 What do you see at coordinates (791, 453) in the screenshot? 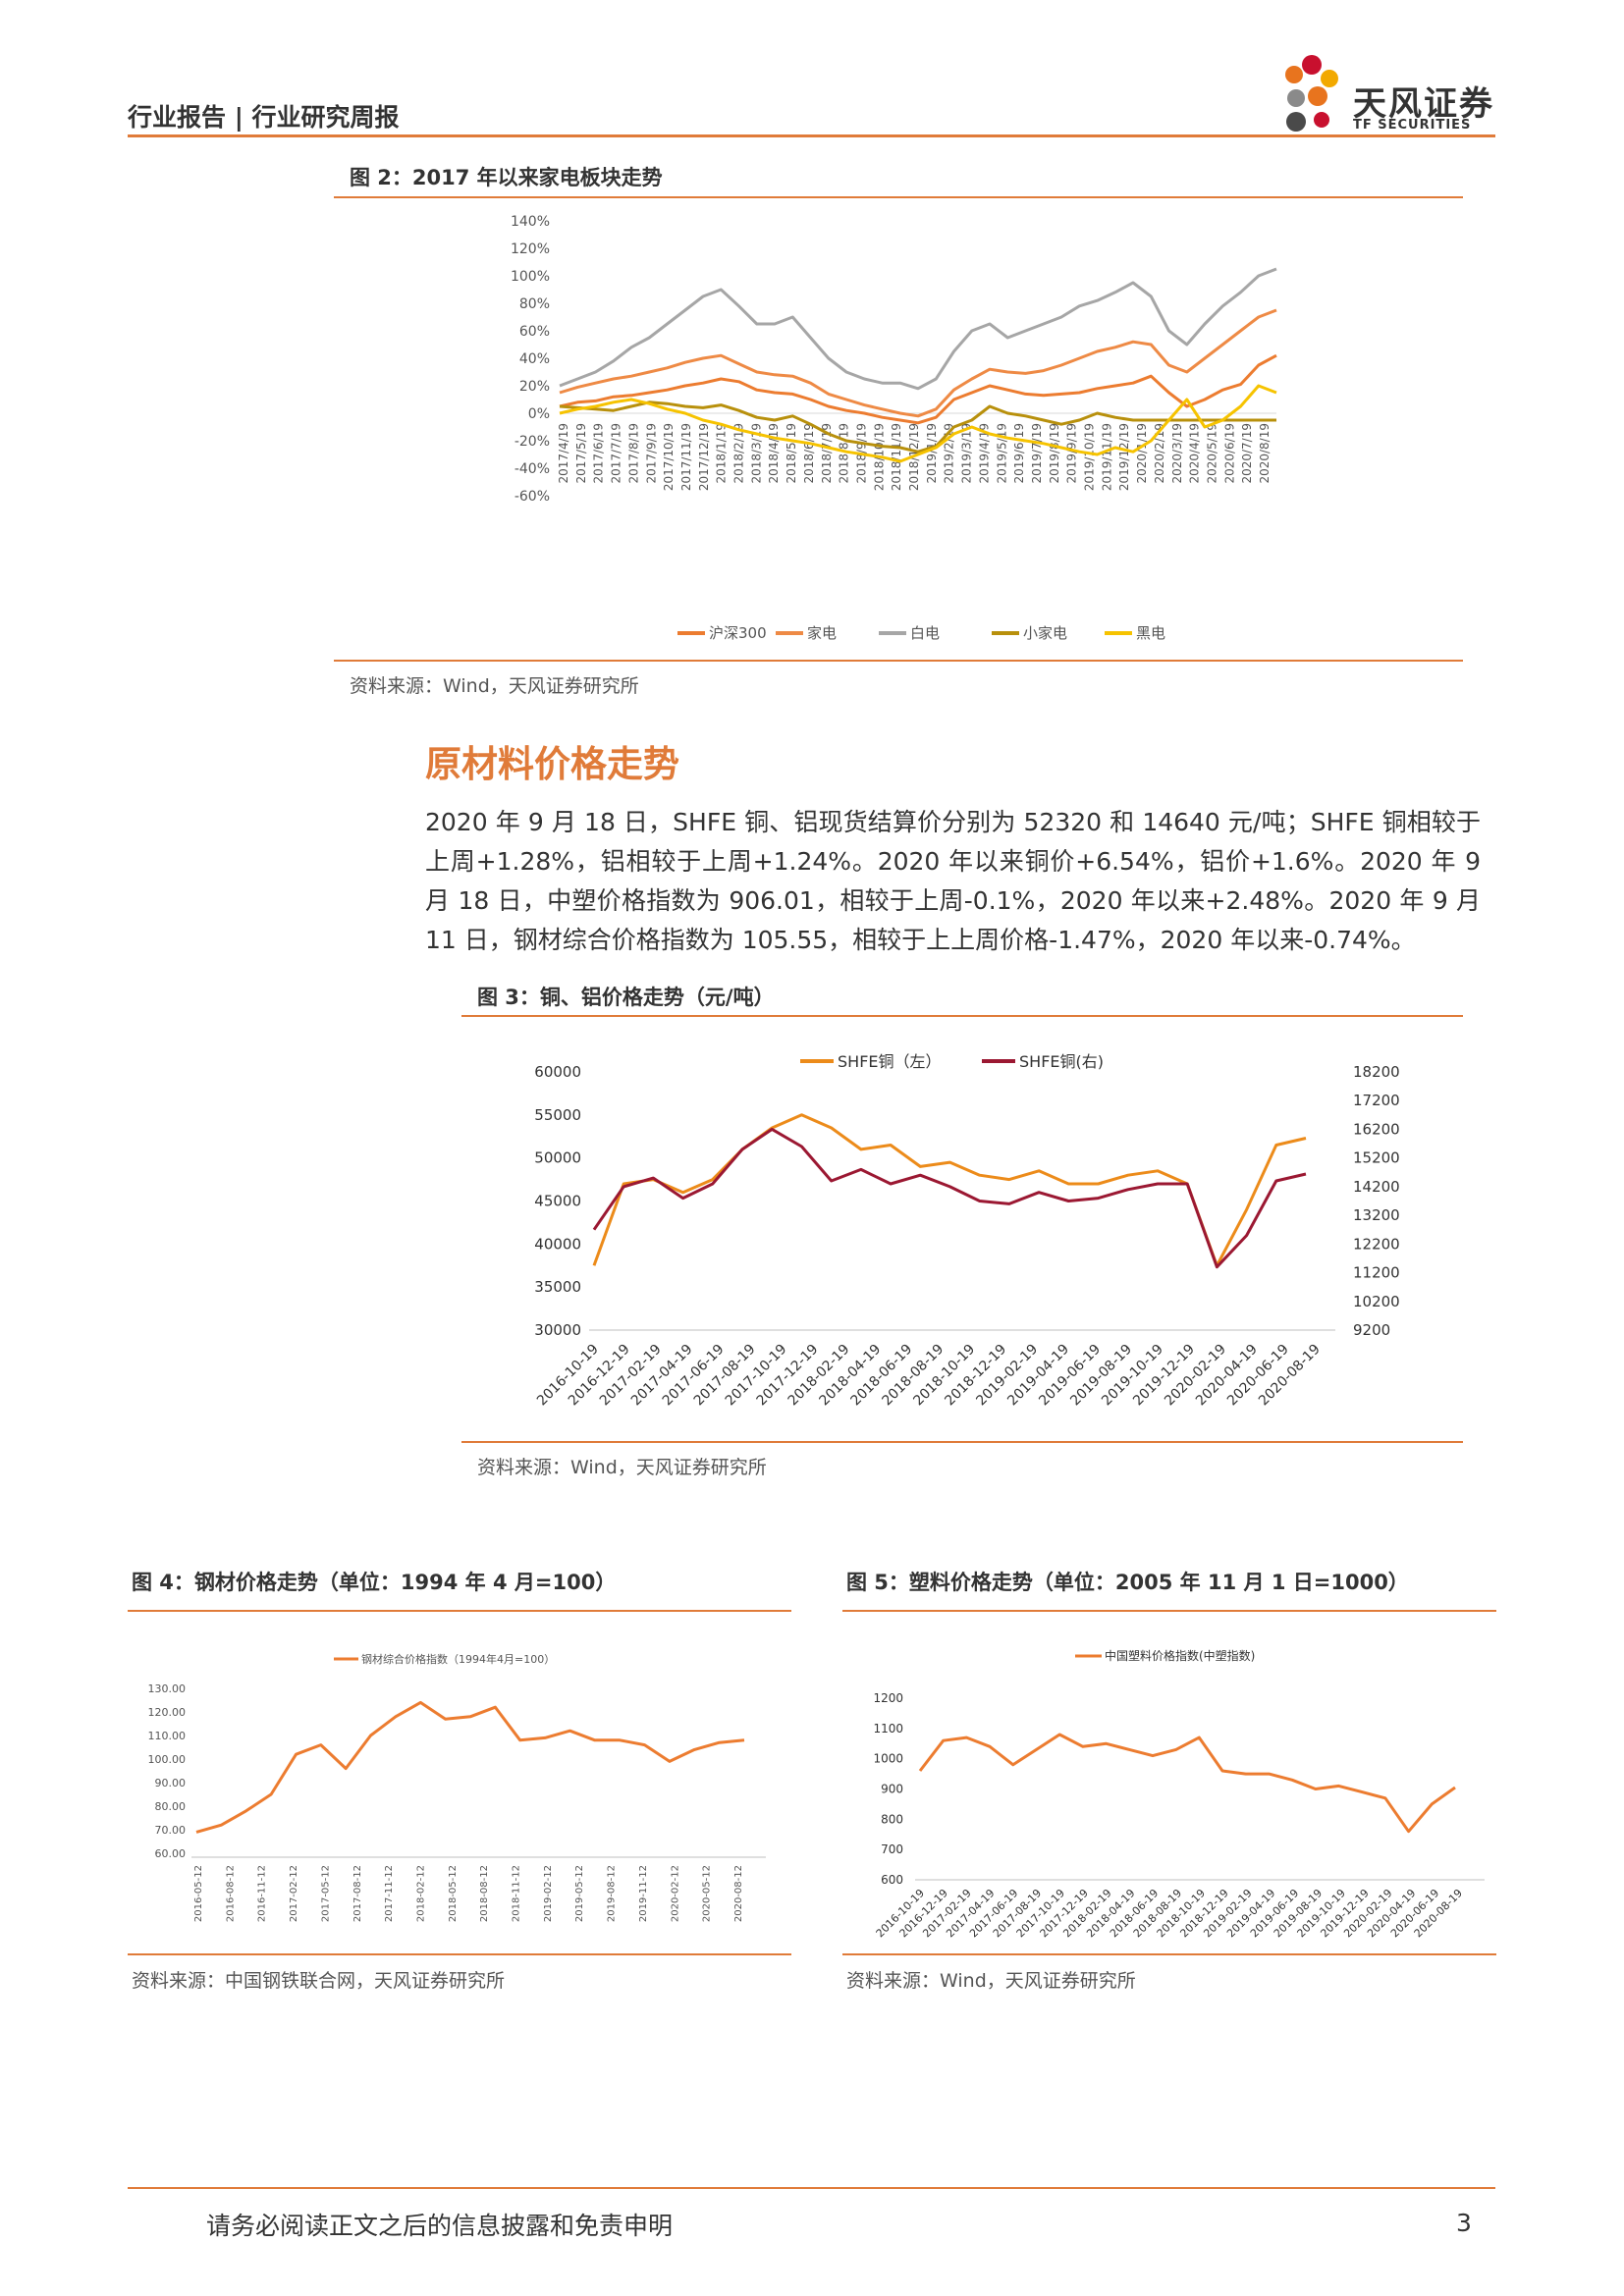
I see `x-tick-label: 2018/5/19` at bounding box center [791, 453].